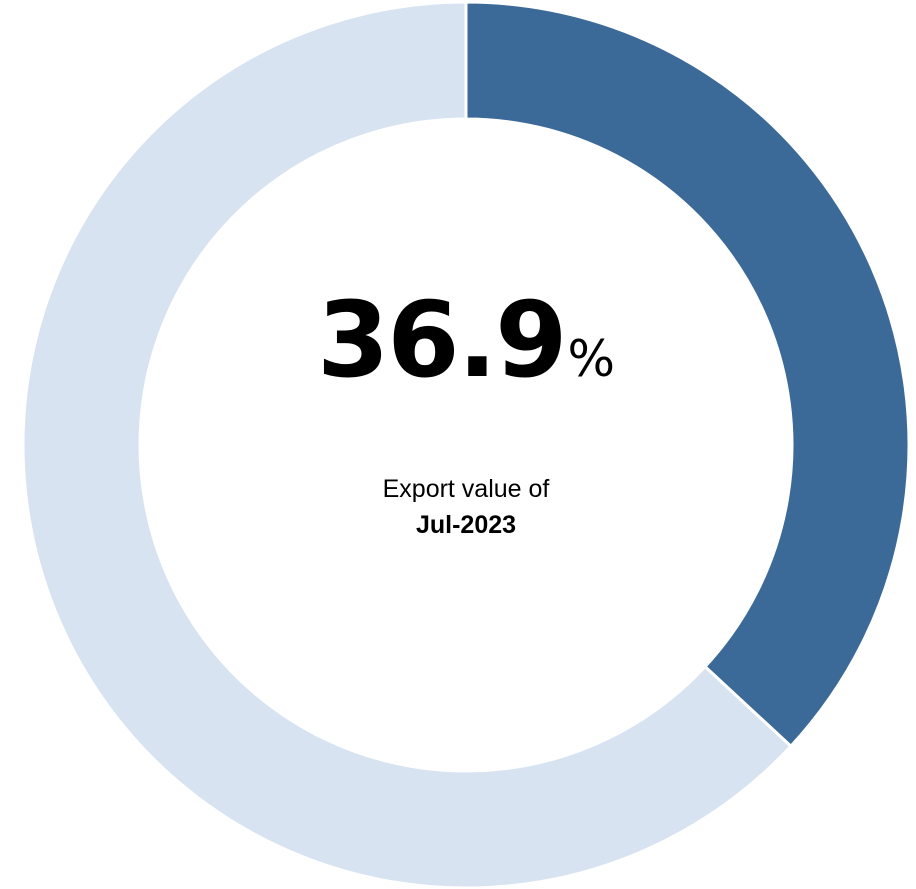 This screenshot has height=889, width=916. I want to click on center-value-display: 36.9%, so click(466, 349).